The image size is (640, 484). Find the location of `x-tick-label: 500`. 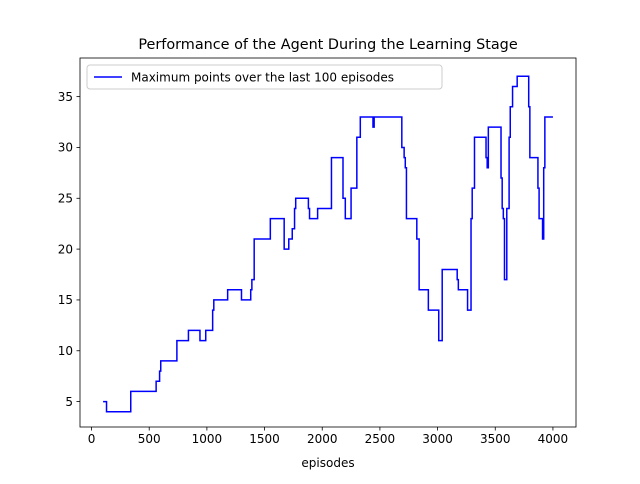

x-tick-label: 500 is located at coordinates (149, 439).